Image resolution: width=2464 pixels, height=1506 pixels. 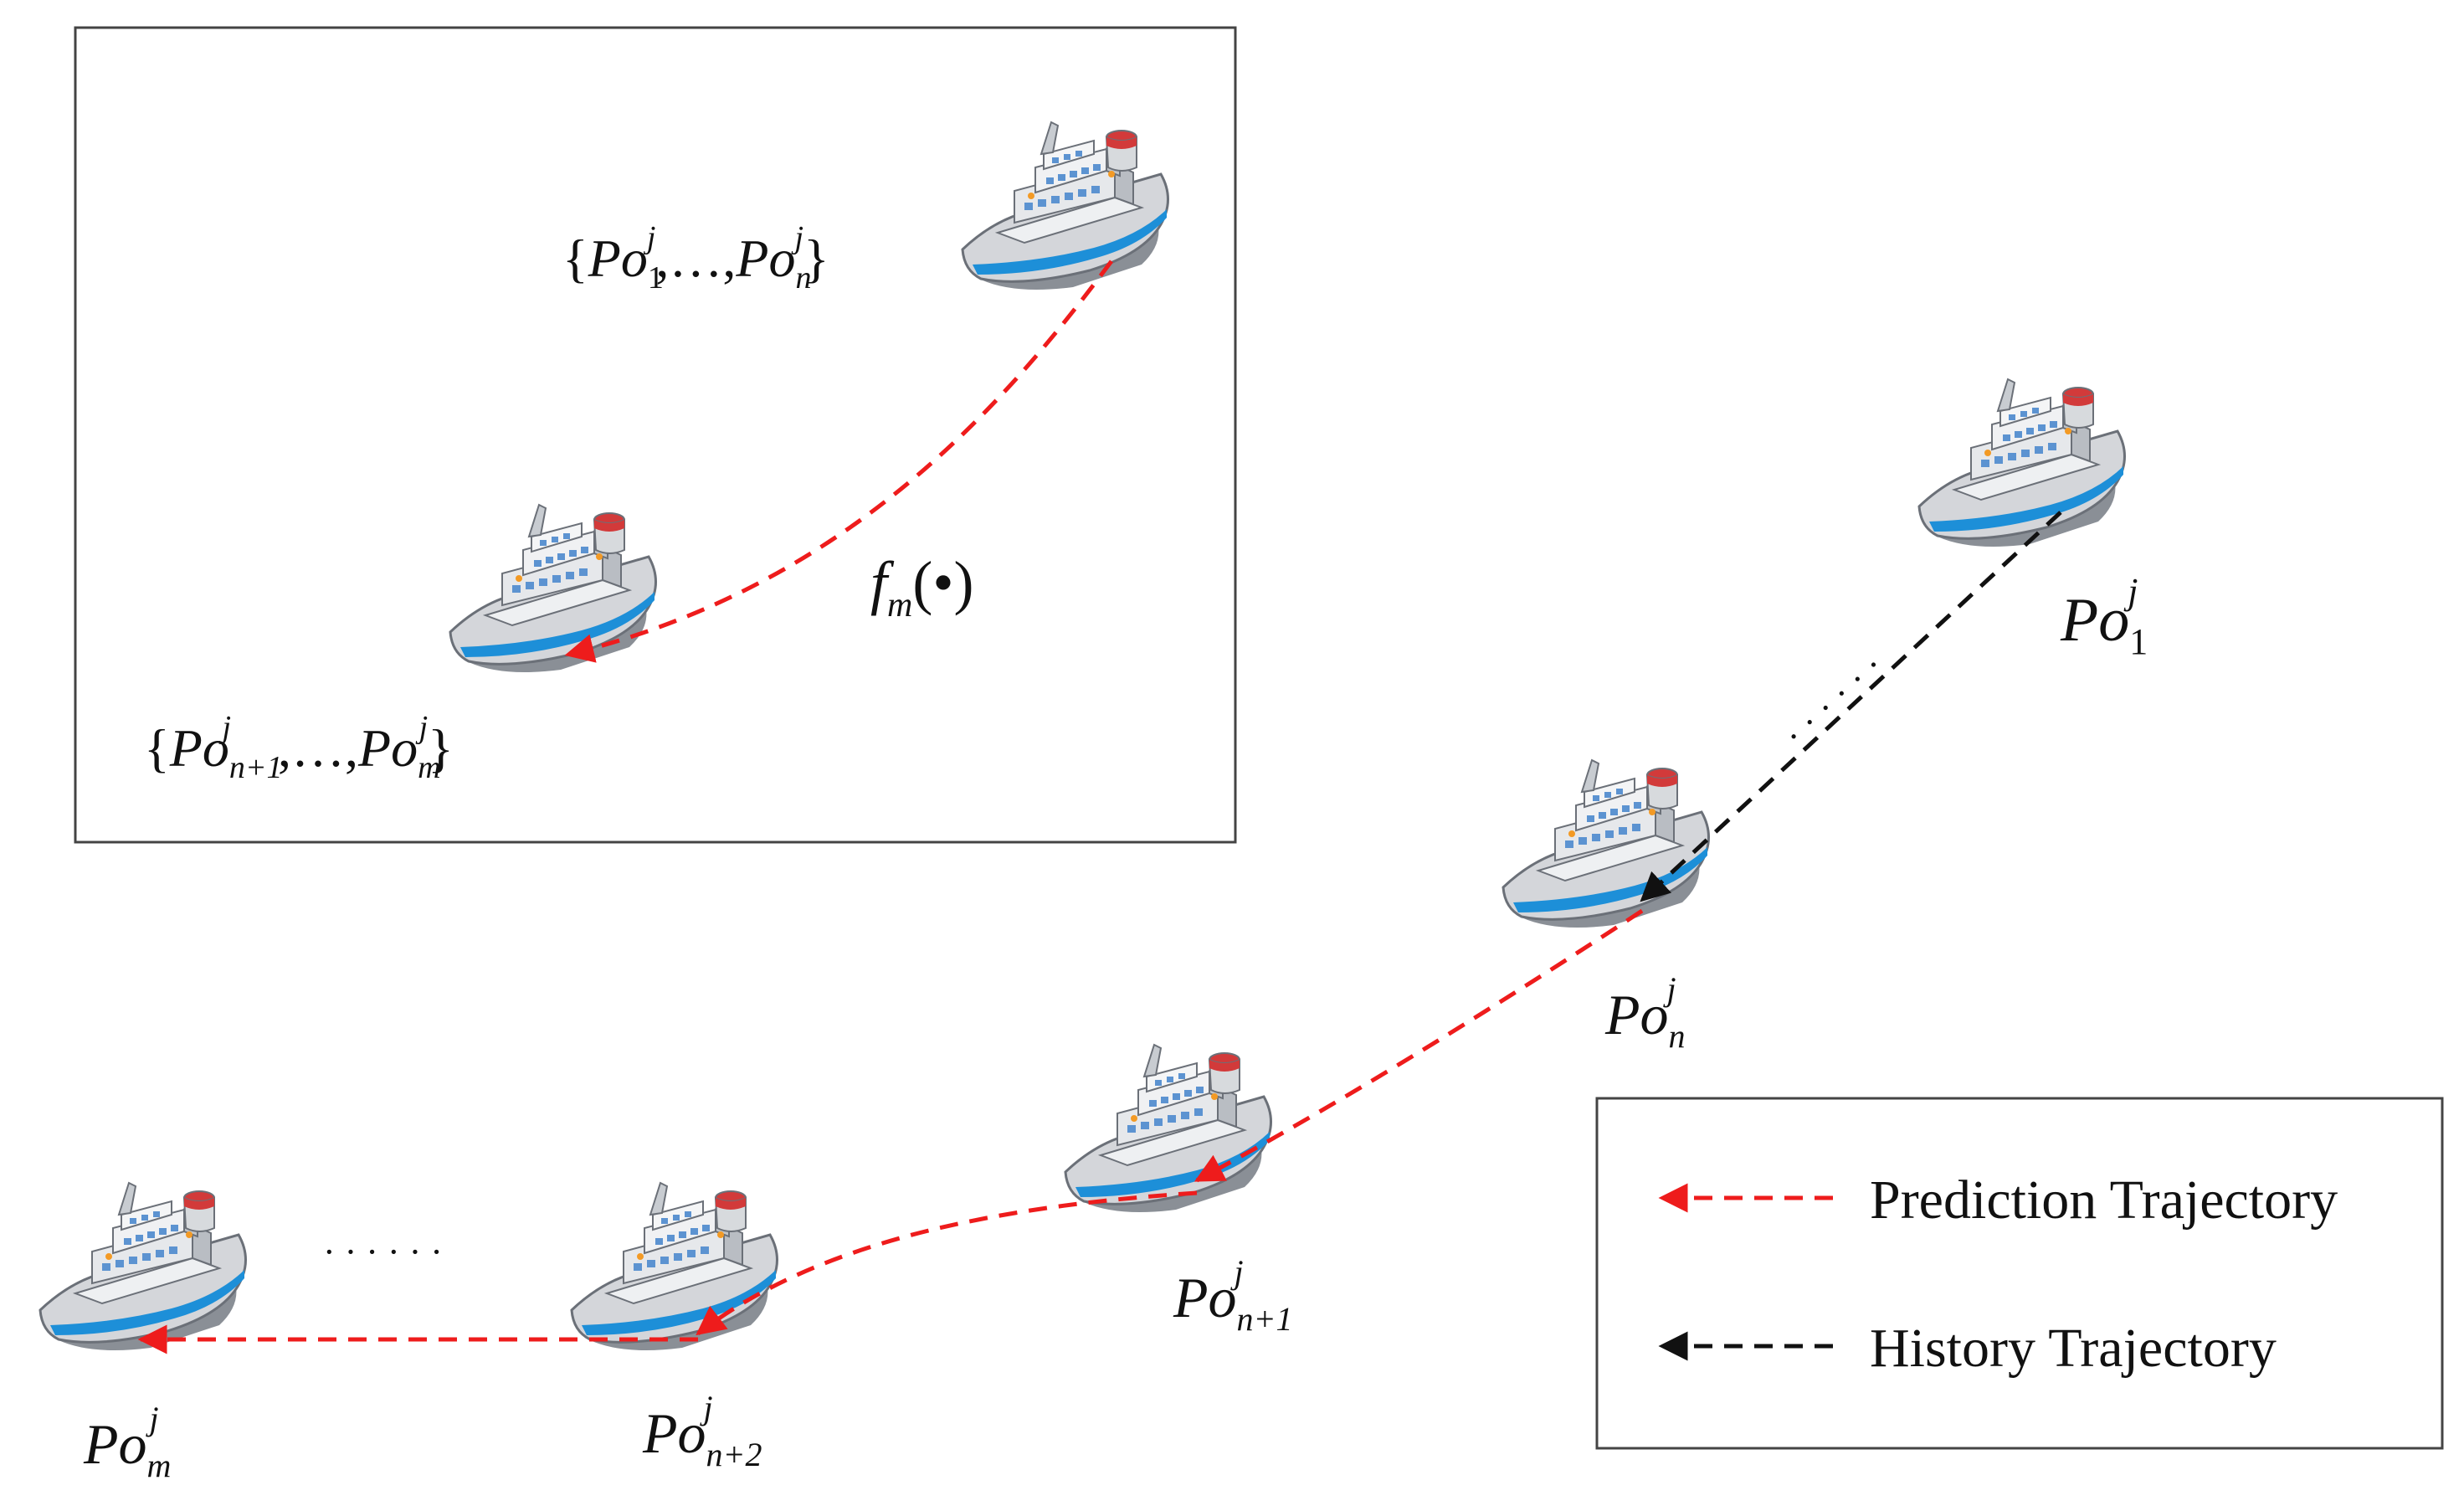 What do you see at coordinates (1065, 206) in the screenshot?
I see `inset-ship-start` at bounding box center [1065, 206].